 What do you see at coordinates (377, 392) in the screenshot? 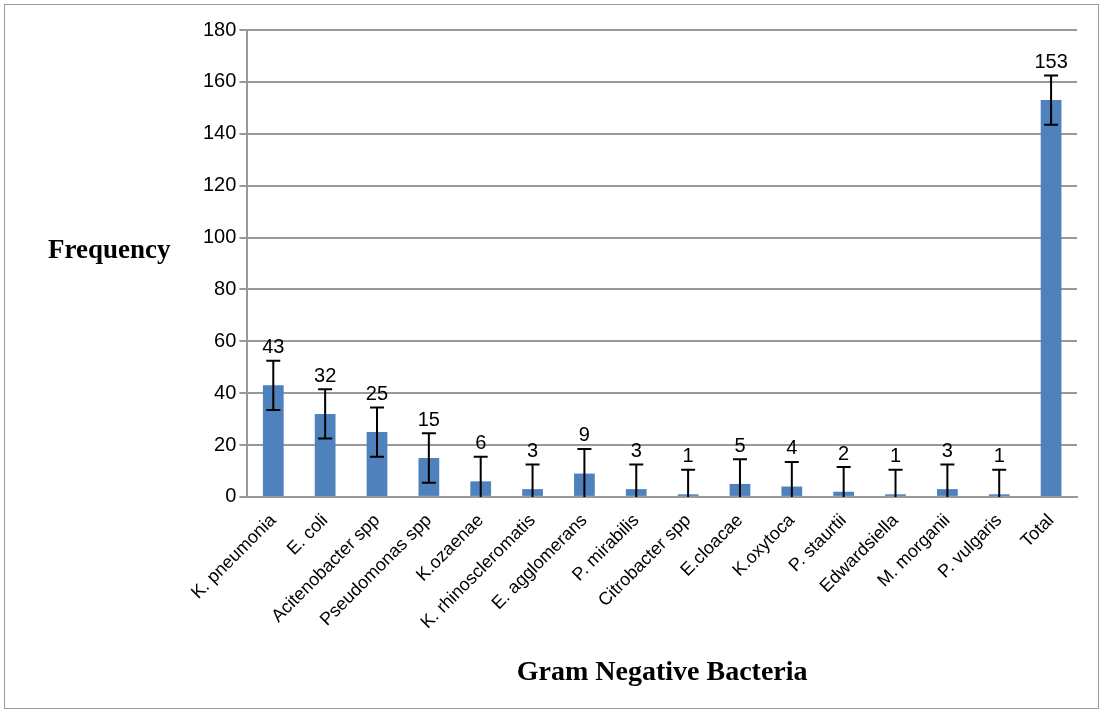
I see `data-label: 25` at bounding box center [377, 392].